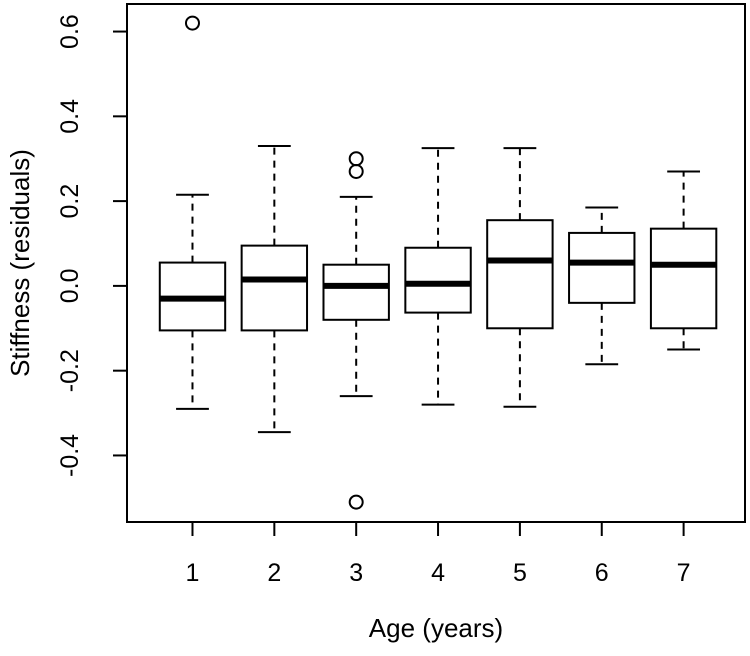 This screenshot has height=656, width=750. What do you see at coordinates (70, 31) in the screenshot?
I see `y-tick-label: 0.6` at bounding box center [70, 31].